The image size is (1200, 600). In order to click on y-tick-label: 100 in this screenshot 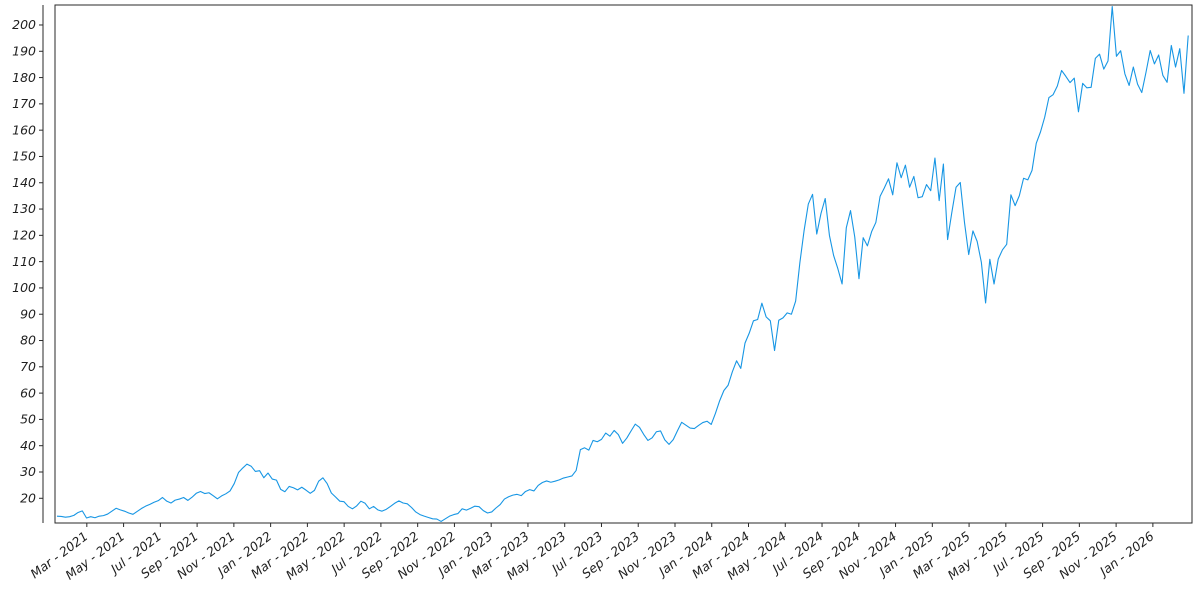, I will do `click(24, 287)`.